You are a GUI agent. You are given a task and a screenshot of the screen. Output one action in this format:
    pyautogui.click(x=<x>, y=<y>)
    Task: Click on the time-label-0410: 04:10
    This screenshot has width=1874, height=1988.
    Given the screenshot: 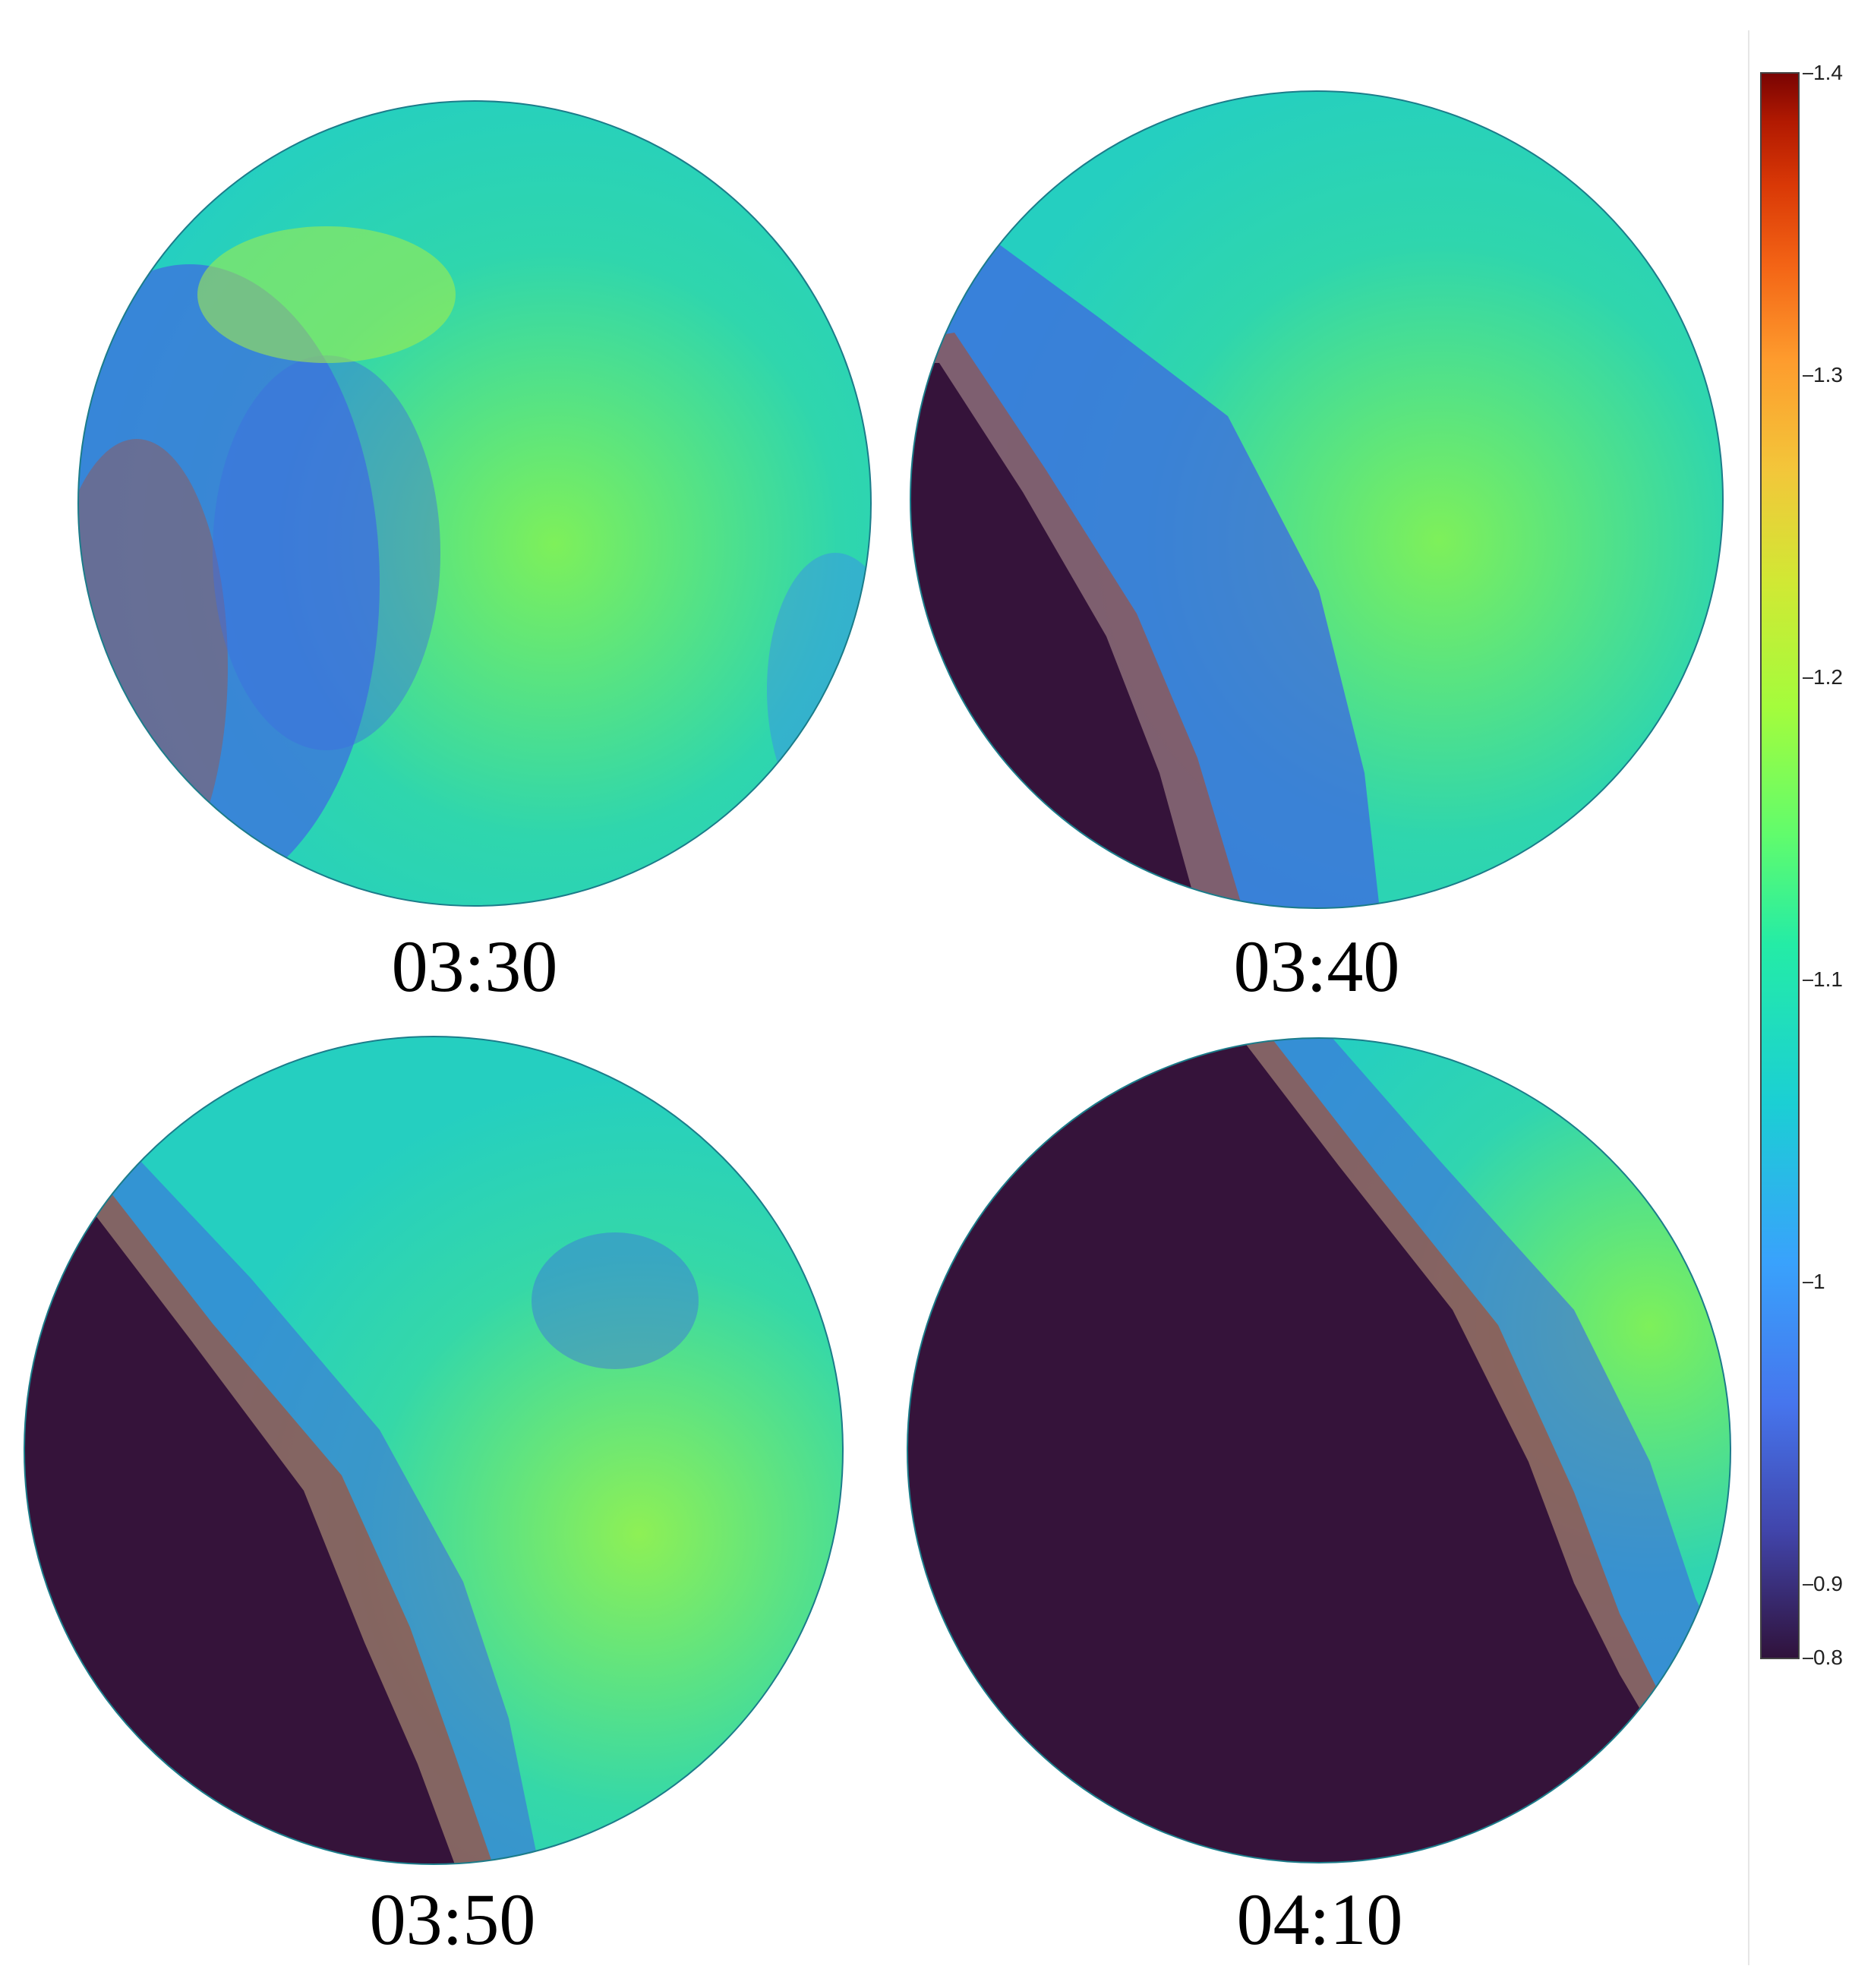 What is the action you would take?
    pyautogui.click(x=1320, y=1920)
    